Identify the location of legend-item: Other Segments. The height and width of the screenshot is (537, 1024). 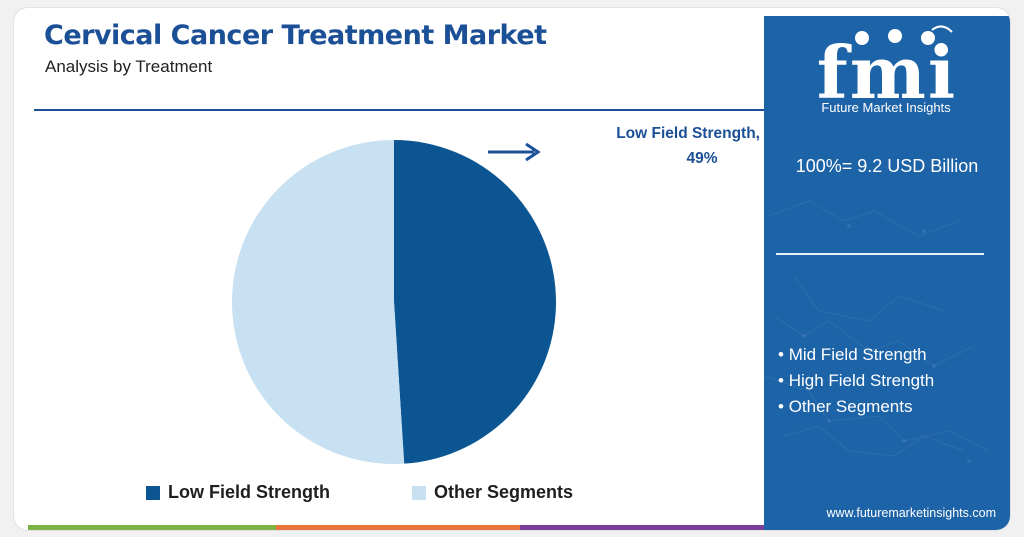
(492, 492).